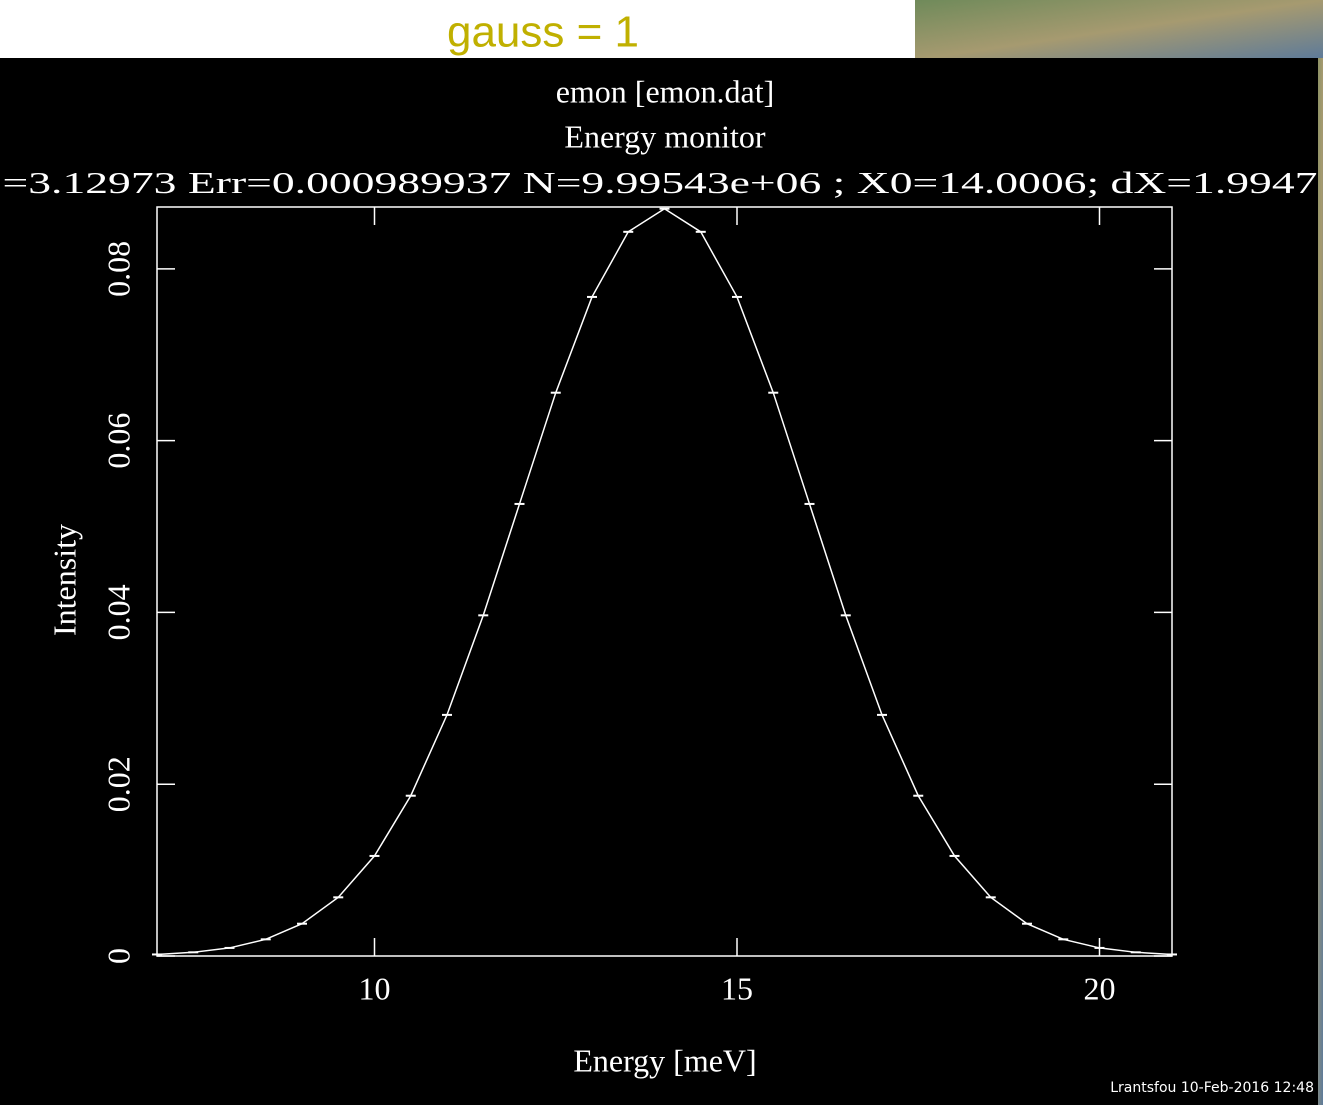  What do you see at coordinates (543, 32) in the screenshot?
I see `slide-heading: gauss = 1` at bounding box center [543, 32].